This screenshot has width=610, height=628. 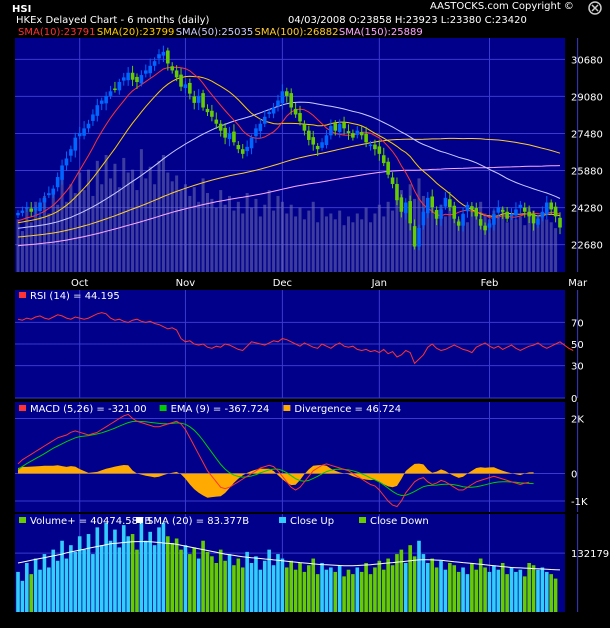 What do you see at coordinates (587, 97) in the screenshot?
I see `price-axis-tick-label: 29080` at bounding box center [587, 97].